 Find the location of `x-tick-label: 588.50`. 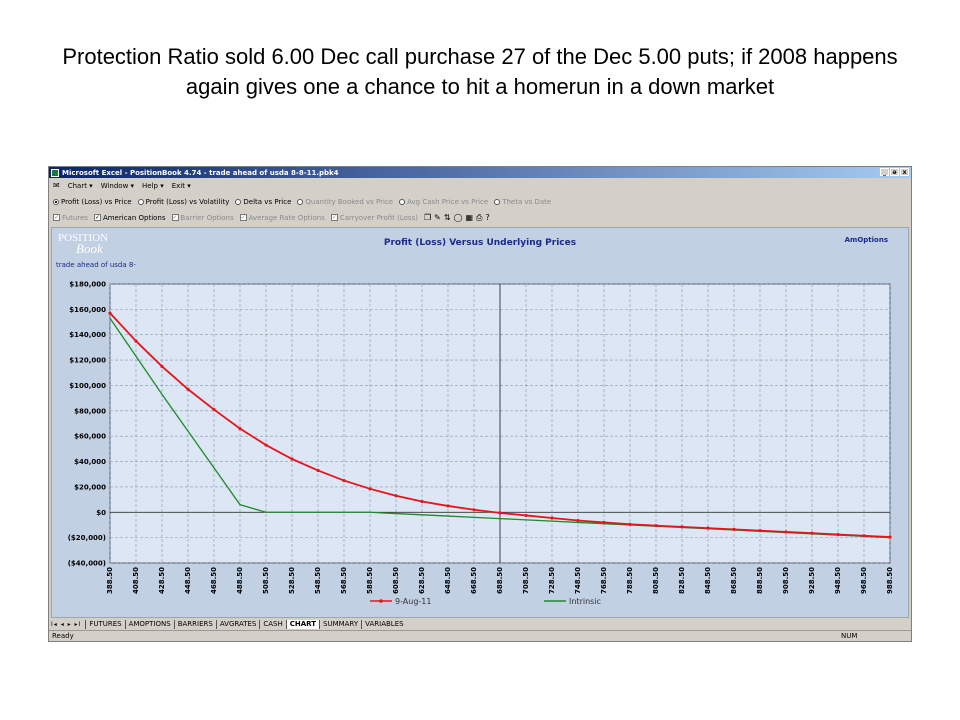

x-tick-label: 588.50 is located at coordinates (370, 580).